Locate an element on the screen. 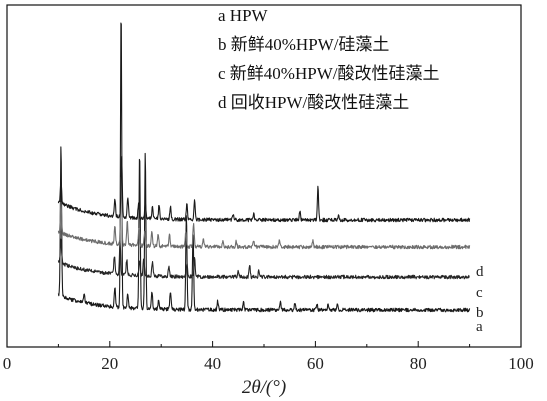 Image resolution: width=547 pixels, height=401 pixels. x-ticks is located at coordinates (264, 344).